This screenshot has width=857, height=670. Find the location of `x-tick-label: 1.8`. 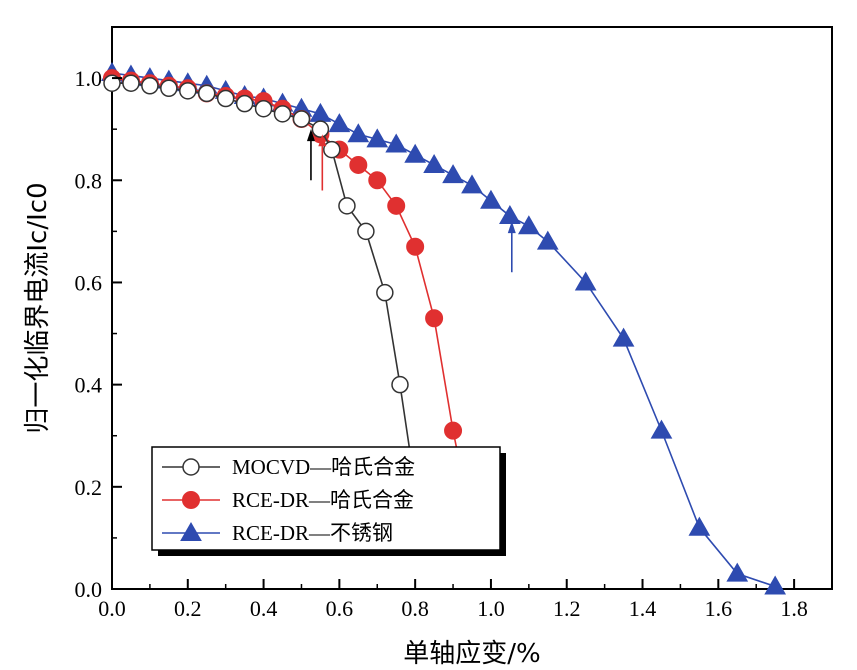

x-tick-label: 1.8 is located at coordinates (794, 608).